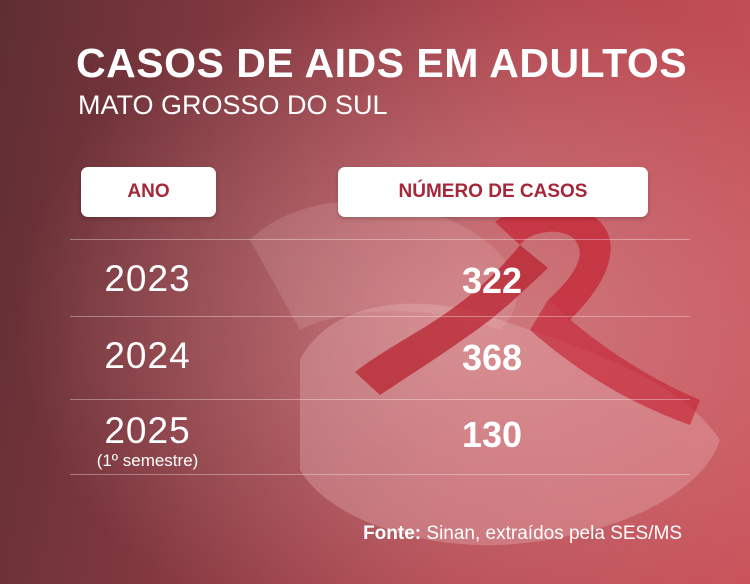 The height and width of the screenshot is (584, 750). Describe the element at coordinates (148, 192) in the screenshot. I see `column-header-year: ANO` at that location.